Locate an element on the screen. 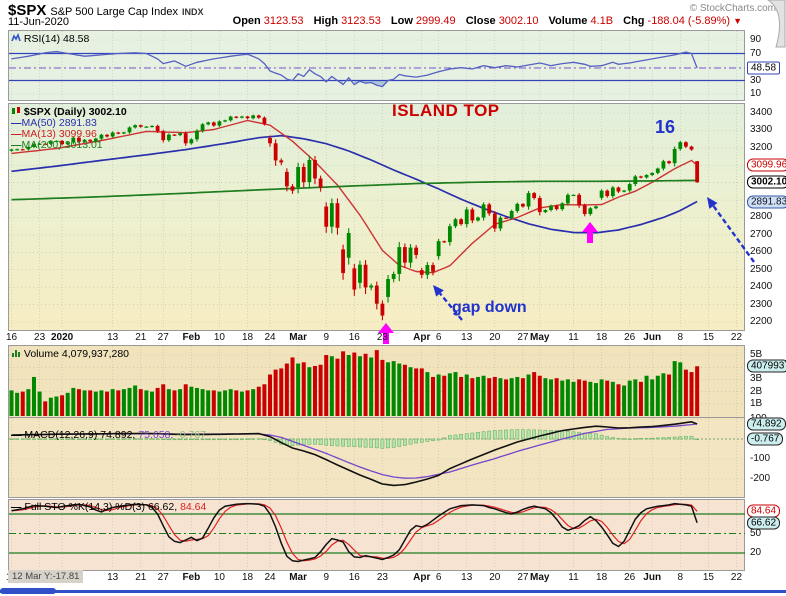 This screenshot has width=786, height=596. rsi-panel is located at coordinates (376, 65).